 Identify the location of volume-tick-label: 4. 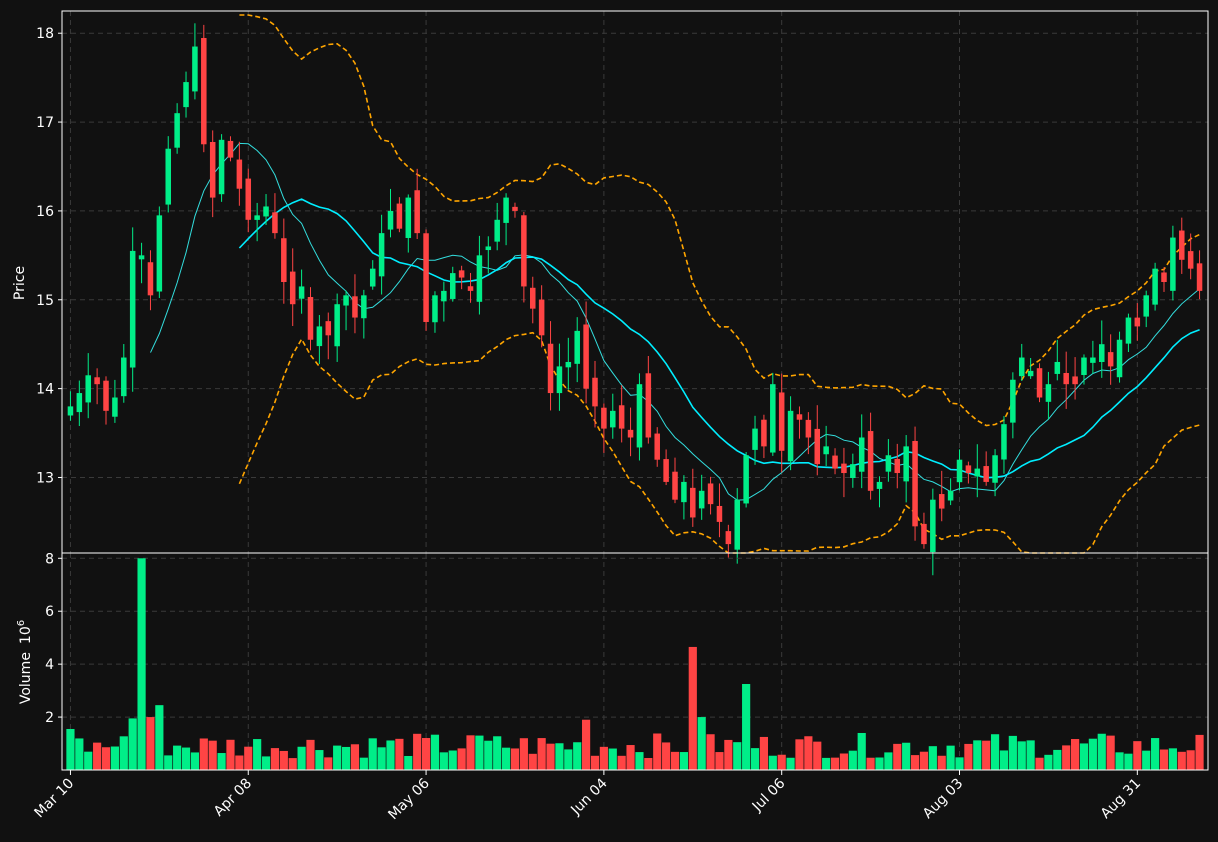
(49, 665).